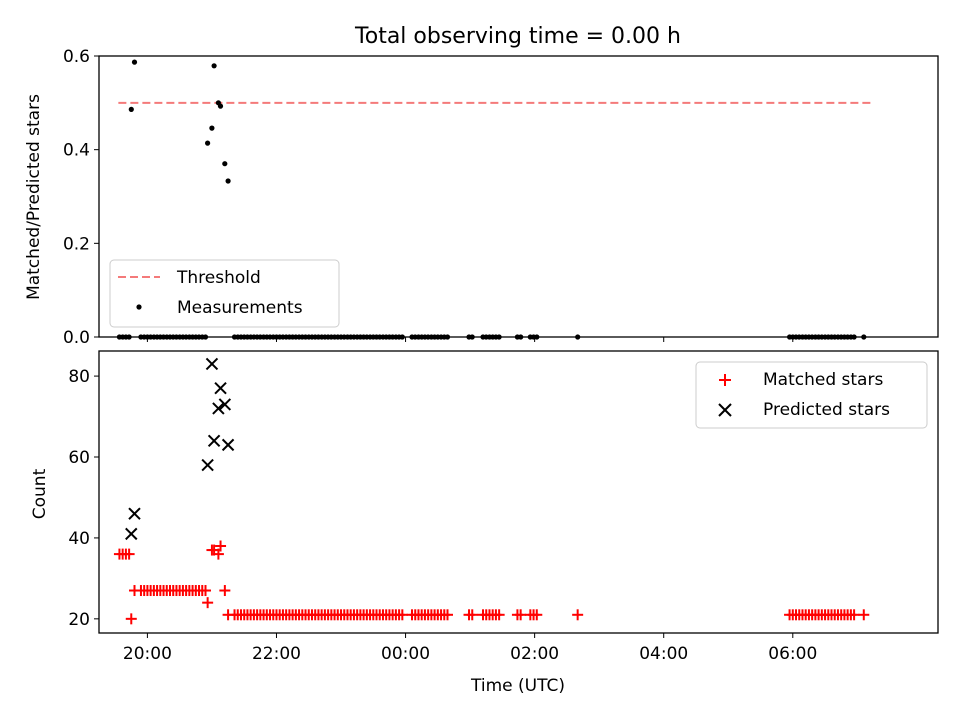 This screenshot has height=720, width=960. Describe the element at coordinates (76, 151) in the screenshot. I see `top-y-tick-label: 0.4` at that location.